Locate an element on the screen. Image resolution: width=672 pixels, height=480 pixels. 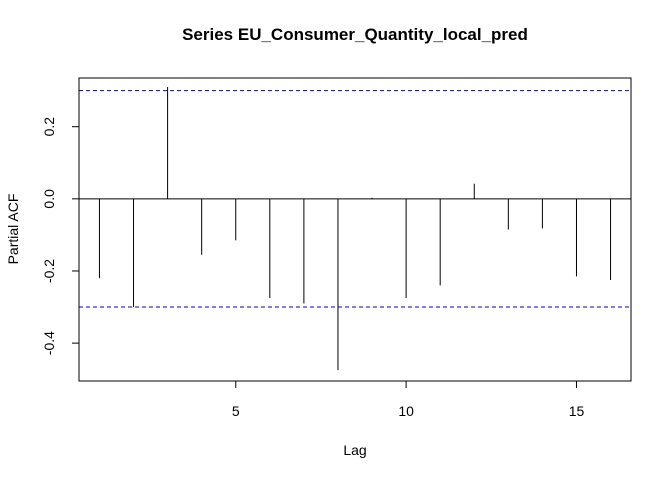
y-tick-label: 0.0 is located at coordinates (49, 199).